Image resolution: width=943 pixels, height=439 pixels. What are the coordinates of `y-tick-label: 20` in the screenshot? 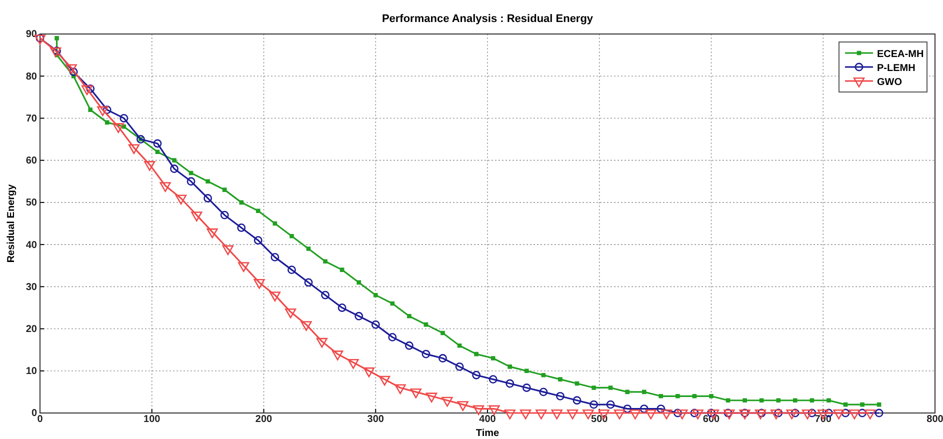 It's located at (32, 329).